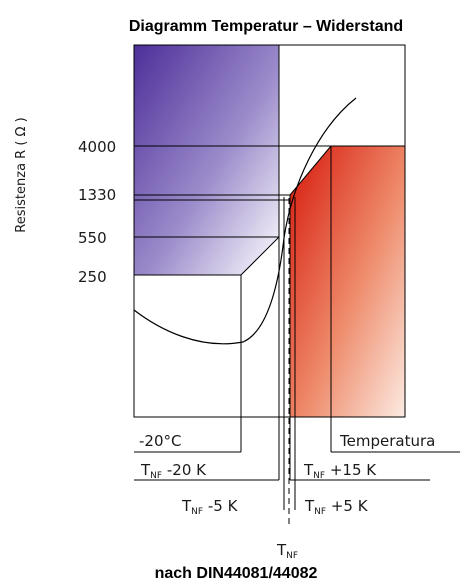 This screenshot has height=585, width=473. Describe the element at coordinates (266, 26) in the screenshot. I see `diagram-title: Diagramm Temperatur – Widerstand` at that location.